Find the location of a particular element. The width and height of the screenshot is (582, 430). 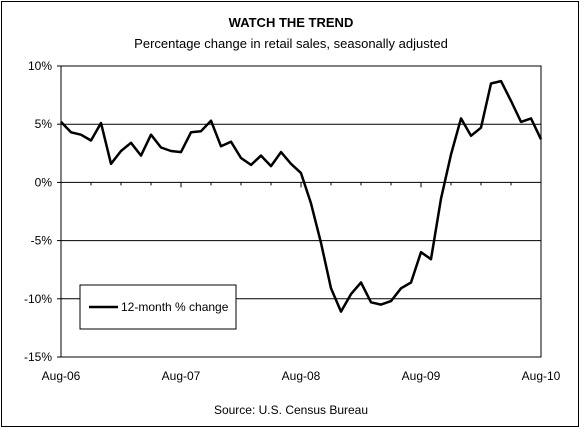

y-tick-label: 10% is located at coordinates (40, 66).